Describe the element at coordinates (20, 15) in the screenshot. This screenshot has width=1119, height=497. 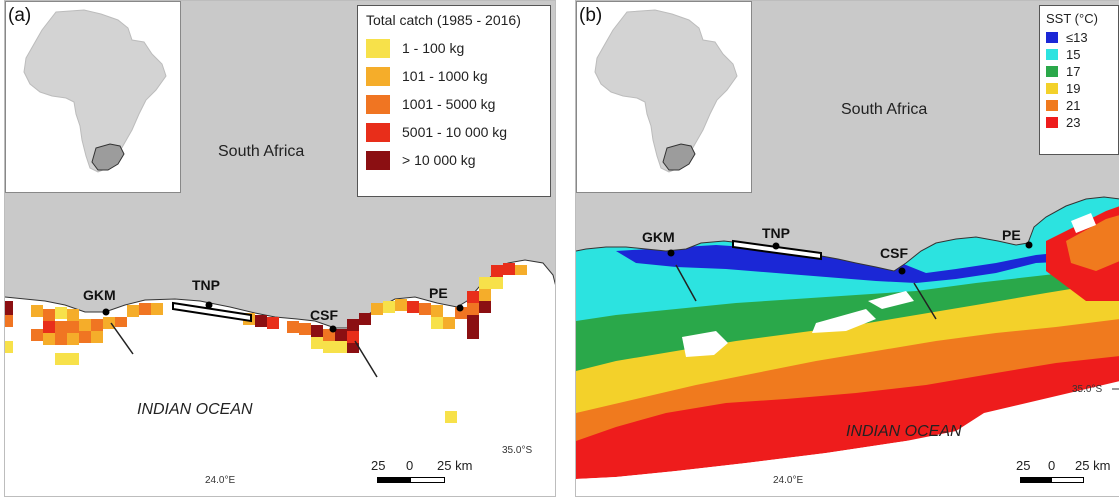
I see `panel-letter: (a)` at that location.